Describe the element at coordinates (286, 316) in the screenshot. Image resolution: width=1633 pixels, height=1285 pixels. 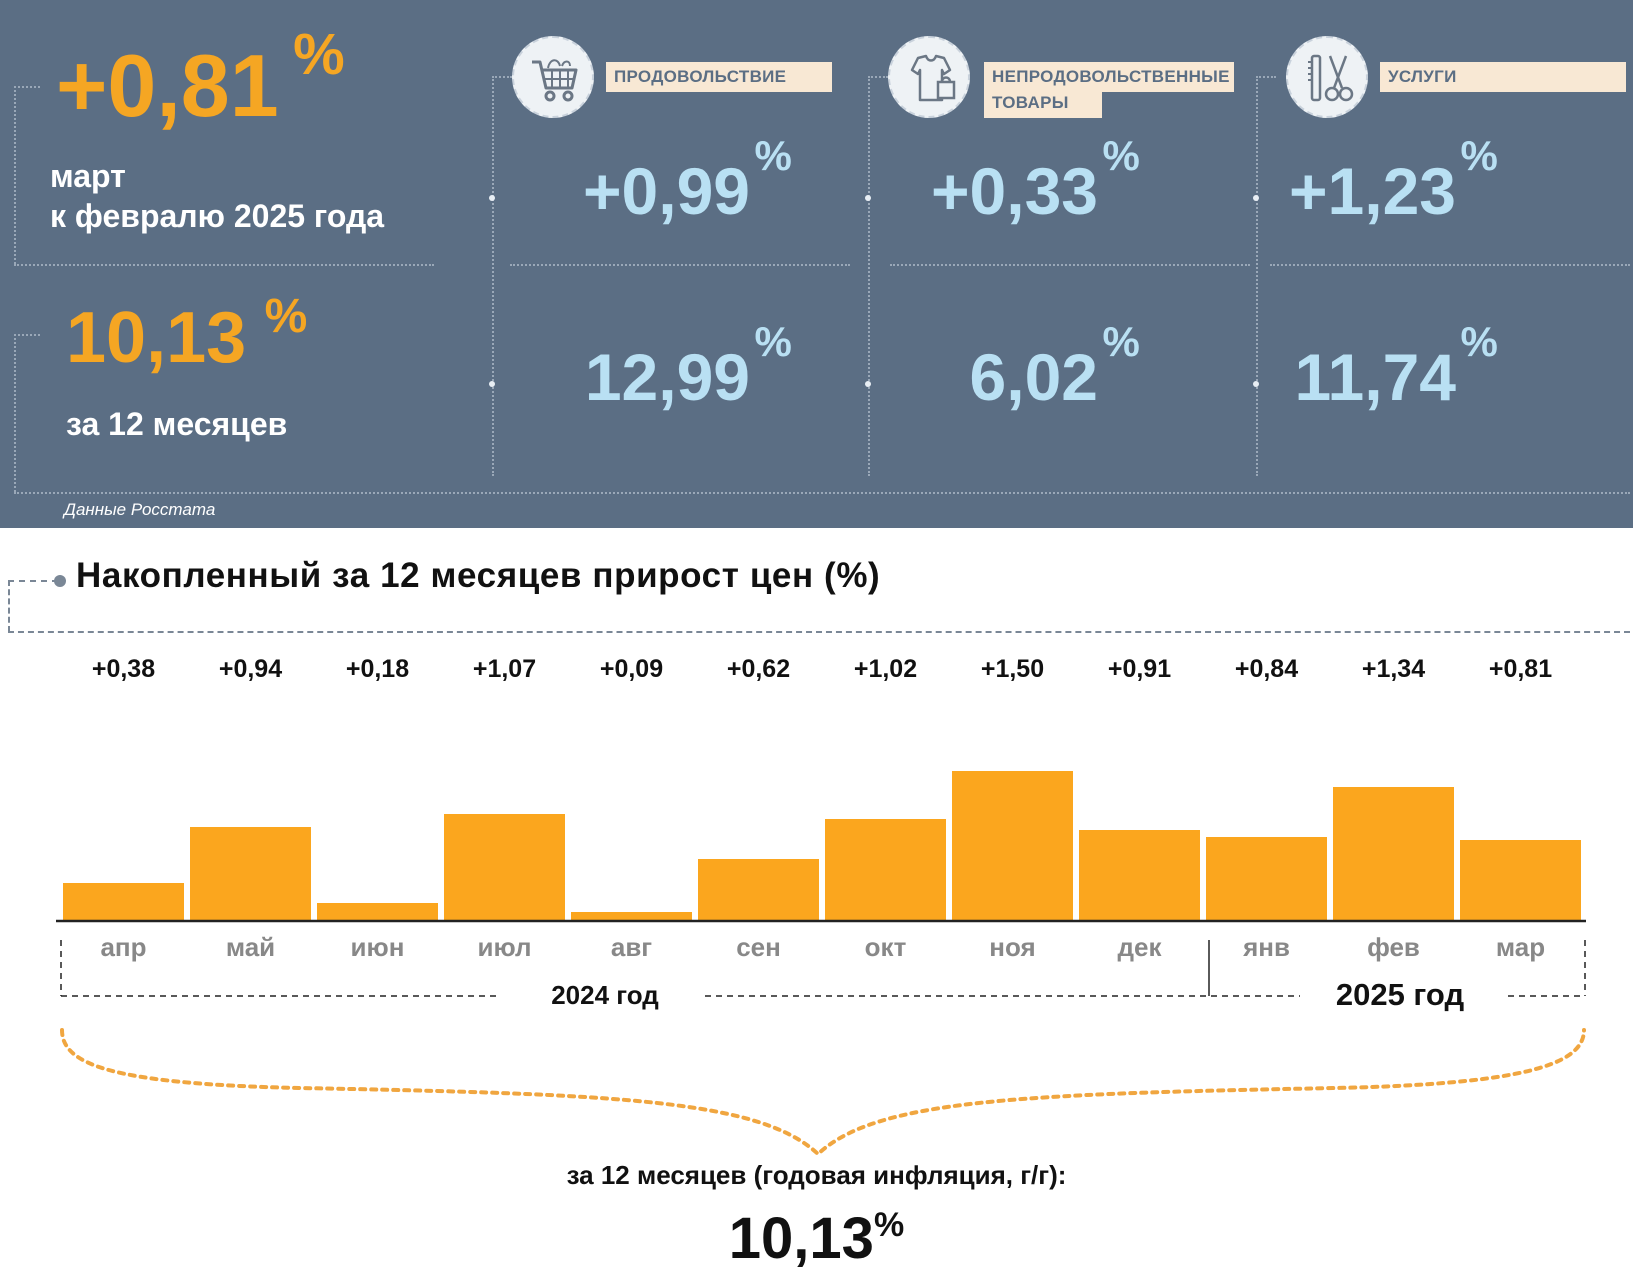
I see `annual-unit: %` at that location.